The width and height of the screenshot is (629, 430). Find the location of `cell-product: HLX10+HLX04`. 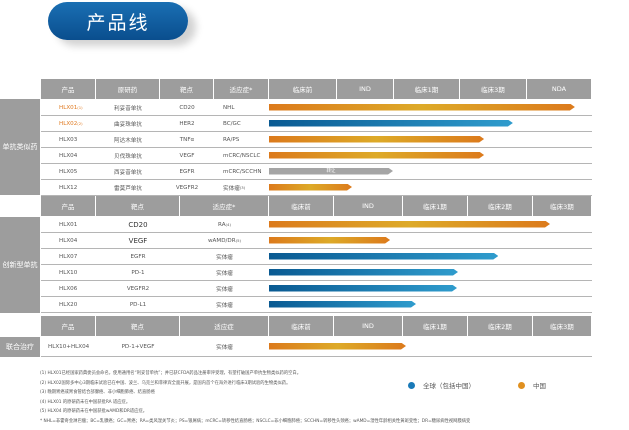

cell-product: HLX10+HLX04 is located at coordinates (68, 346).